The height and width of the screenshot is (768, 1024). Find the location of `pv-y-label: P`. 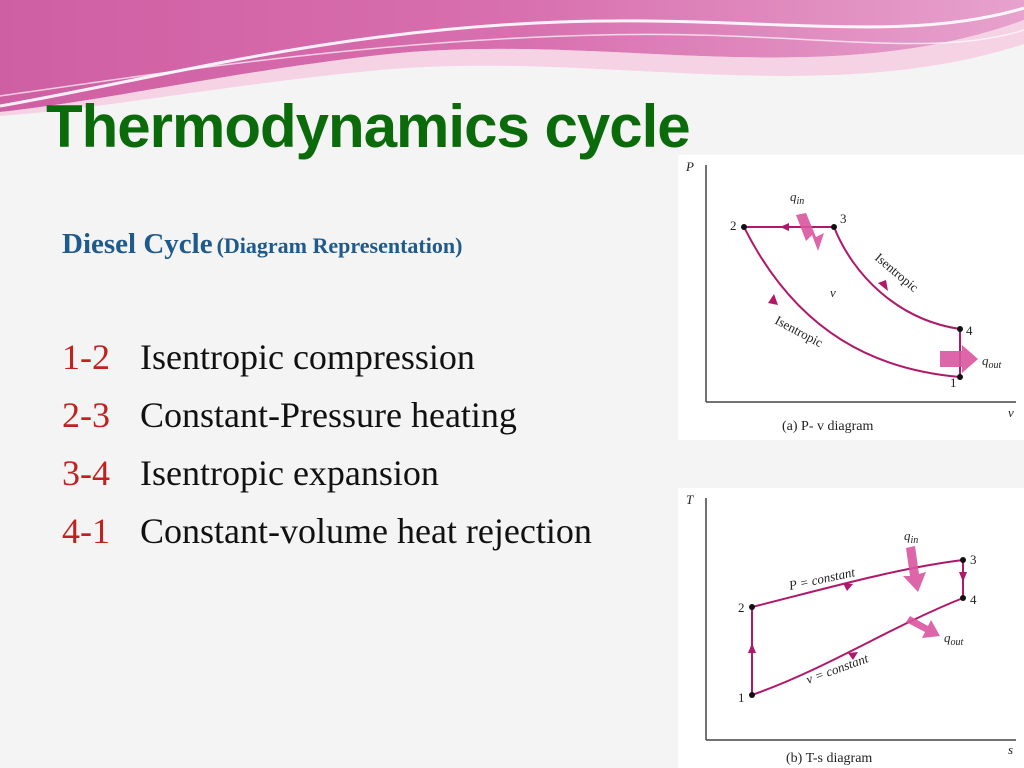

pv-y-label: P is located at coordinates (689, 166).